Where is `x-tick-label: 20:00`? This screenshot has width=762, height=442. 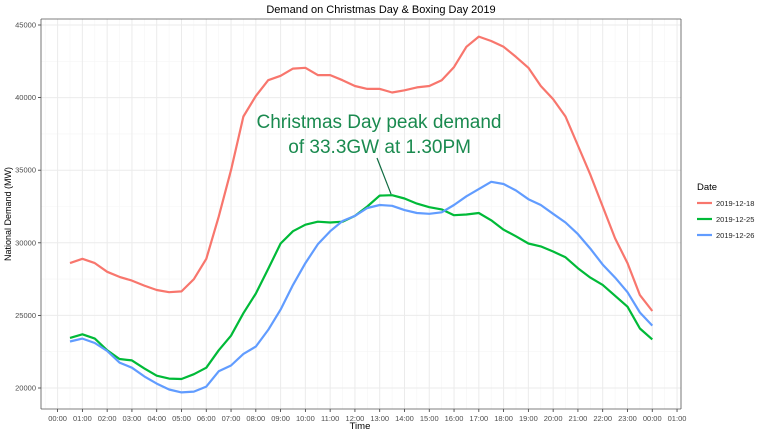
x-tick-label: 20:00 is located at coordinates (553, 418).